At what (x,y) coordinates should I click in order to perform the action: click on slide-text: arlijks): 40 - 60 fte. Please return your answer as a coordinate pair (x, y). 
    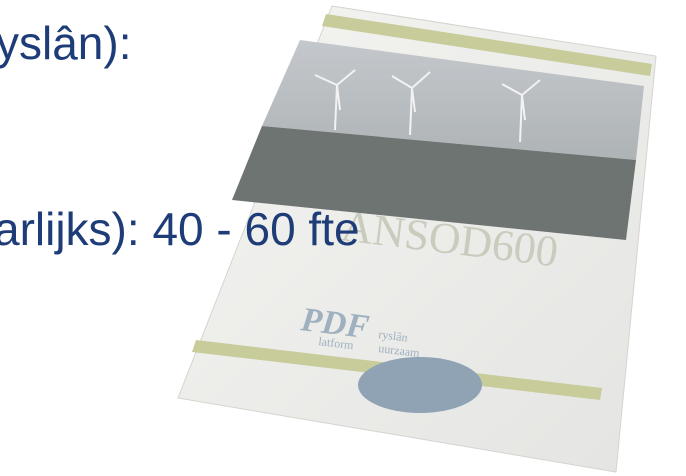
    Looking at the image, I should click on (180, 229).